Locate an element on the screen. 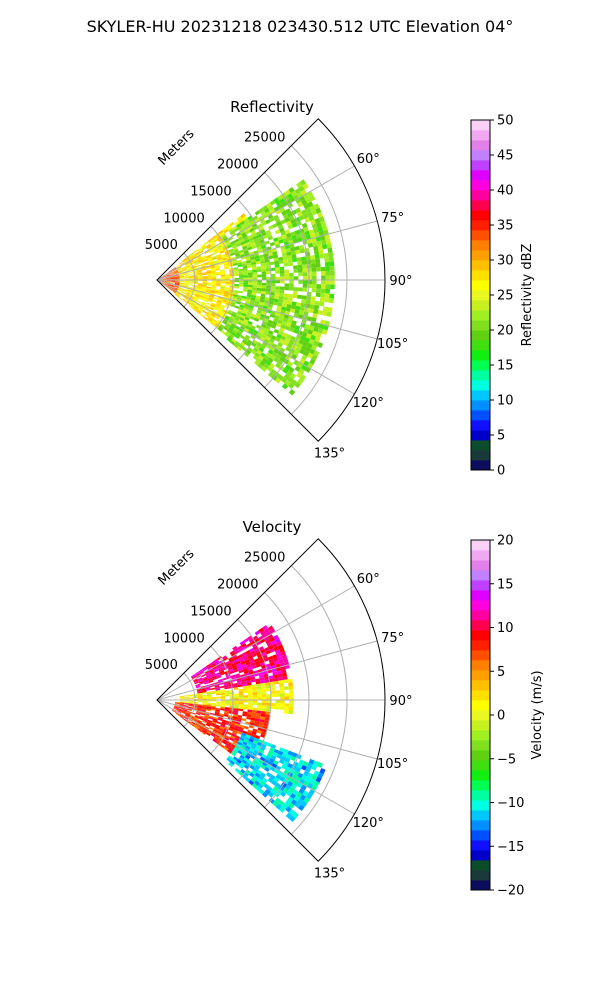 The height and width of the screenshot is (1000, 600). colorbar-tick-label: 10 is located at coordinates (505, 628).